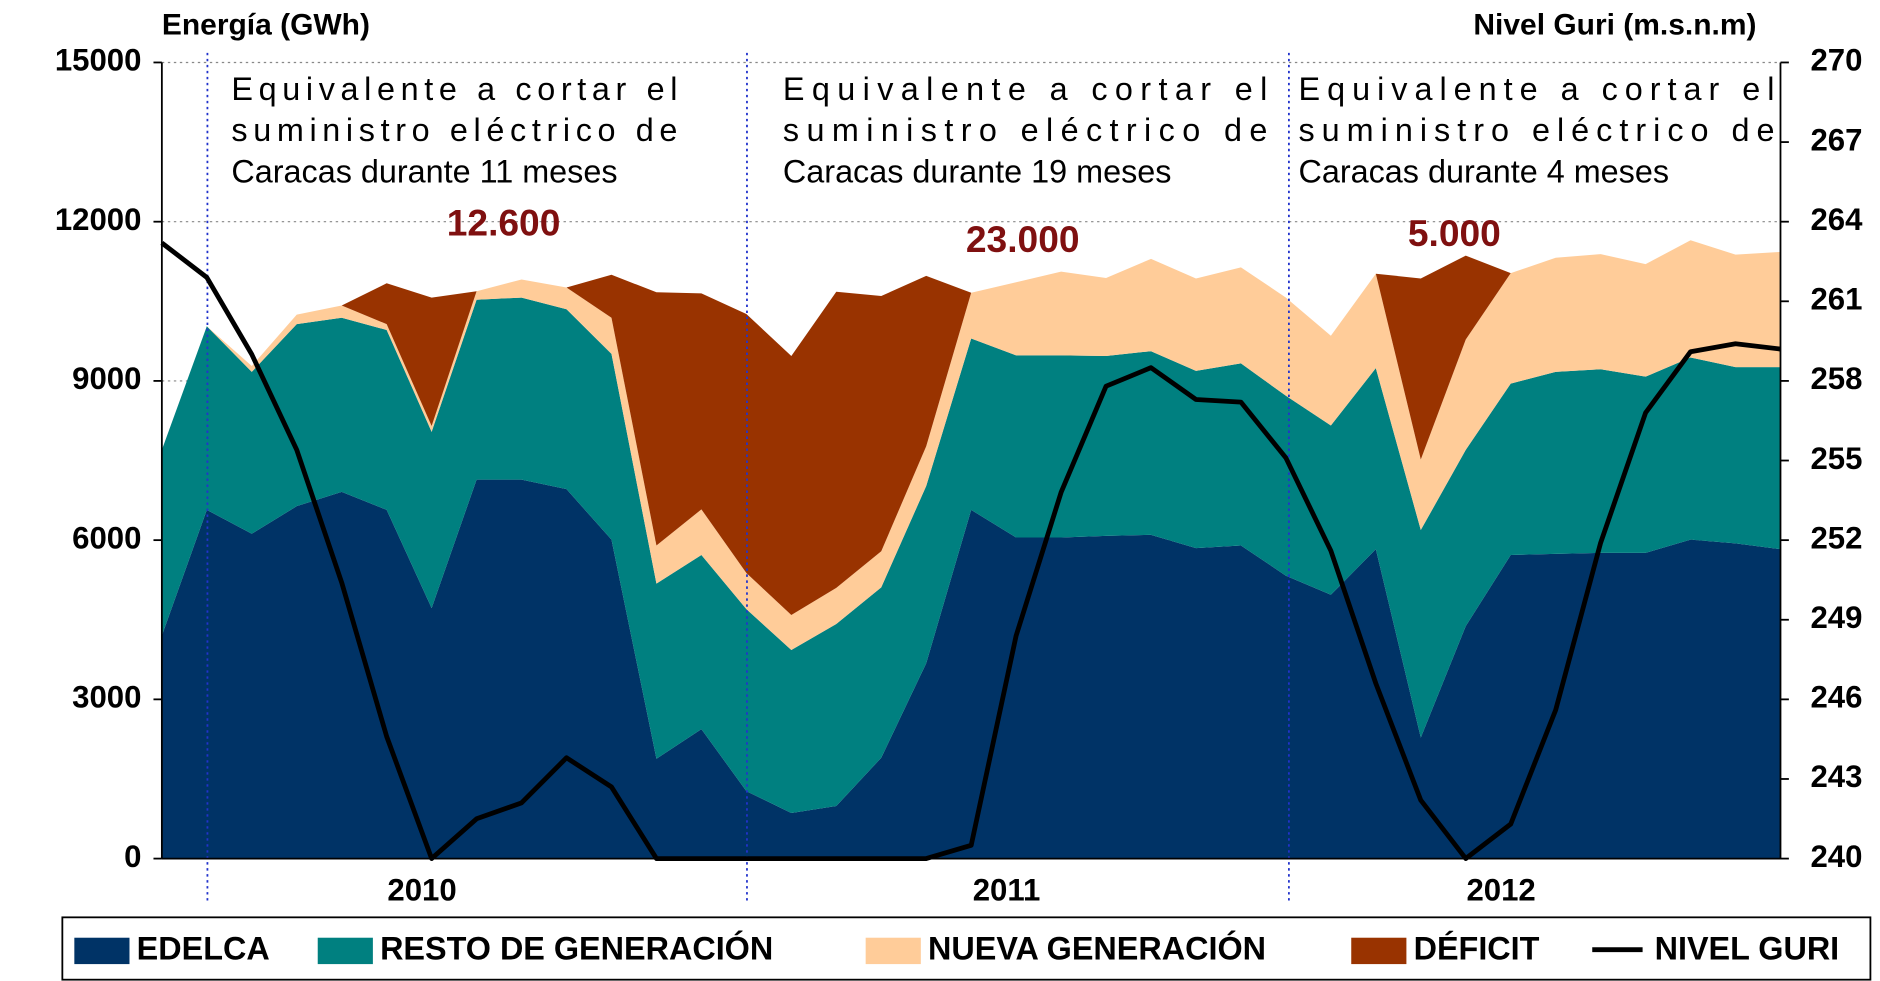  What do you see at coordinates (106, 537) in the screenshot?
I see `y-tick-label: 6000` at bounding box center [106, 537].